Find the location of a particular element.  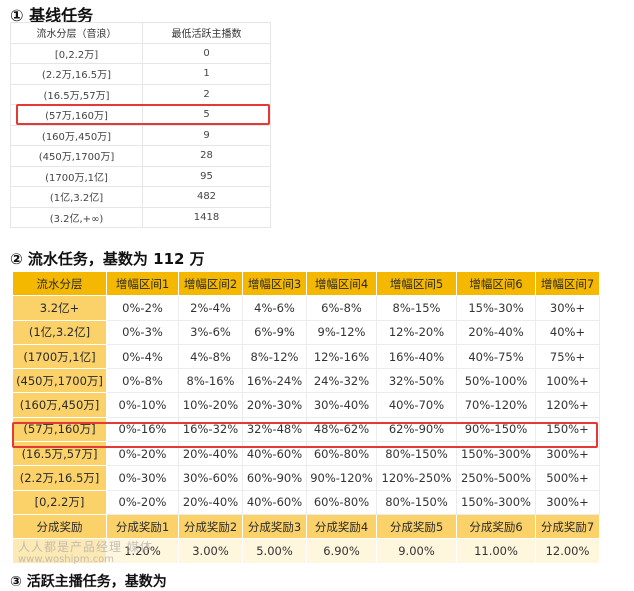

min-active-cell: 2 is located at coordinates (206, 94).